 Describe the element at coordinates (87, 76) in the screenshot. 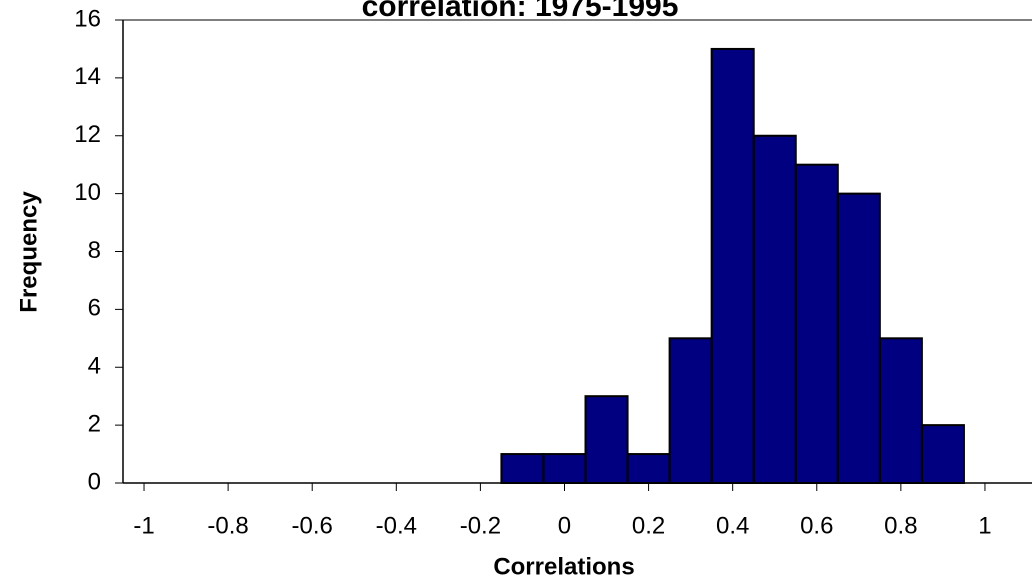

I see `y-tick-label: 14` at that location.